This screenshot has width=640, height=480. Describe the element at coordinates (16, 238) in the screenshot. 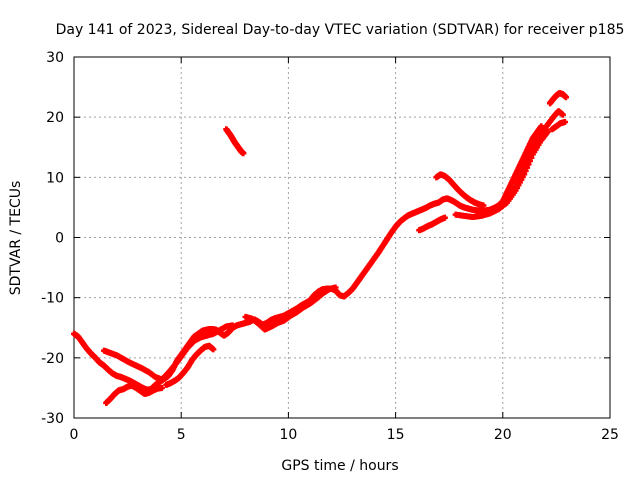

I see `y-axis-label: SDTVAR / TECUs` at that location.